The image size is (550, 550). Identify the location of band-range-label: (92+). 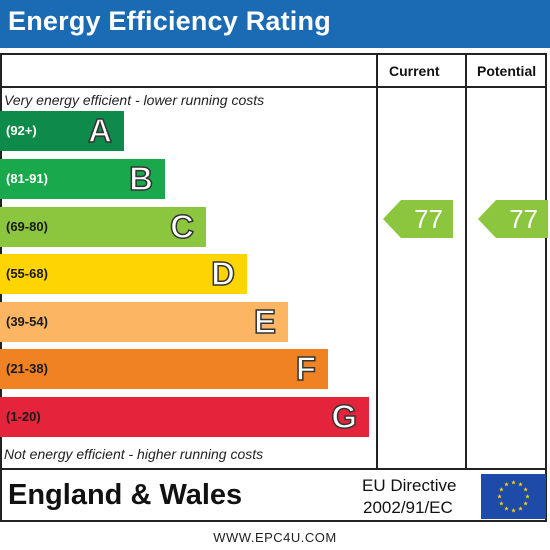
(21, 130).